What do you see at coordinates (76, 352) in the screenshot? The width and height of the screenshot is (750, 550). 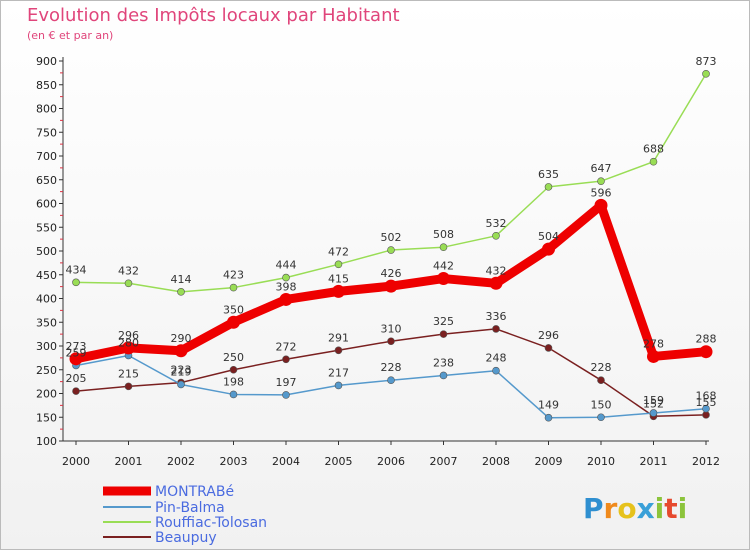 I see `data-label: 259` at bounding box center [76, 352].